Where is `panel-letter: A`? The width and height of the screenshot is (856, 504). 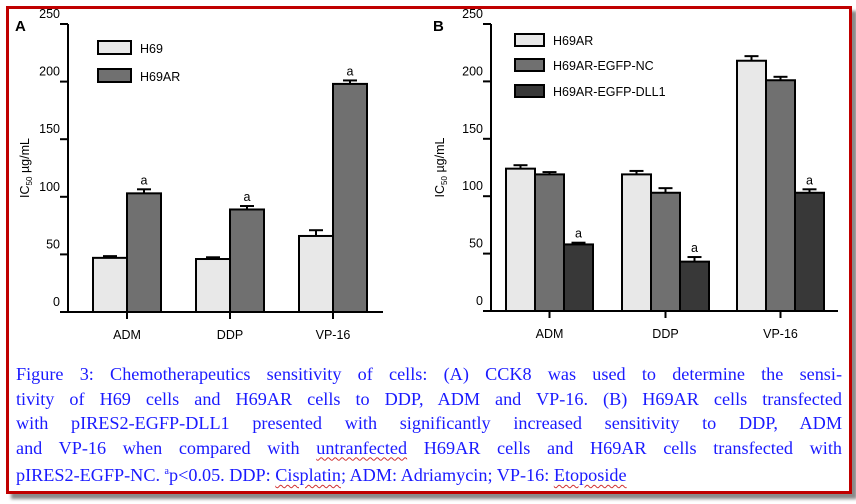
panel-letter: A is located at coordinates (20, 26).